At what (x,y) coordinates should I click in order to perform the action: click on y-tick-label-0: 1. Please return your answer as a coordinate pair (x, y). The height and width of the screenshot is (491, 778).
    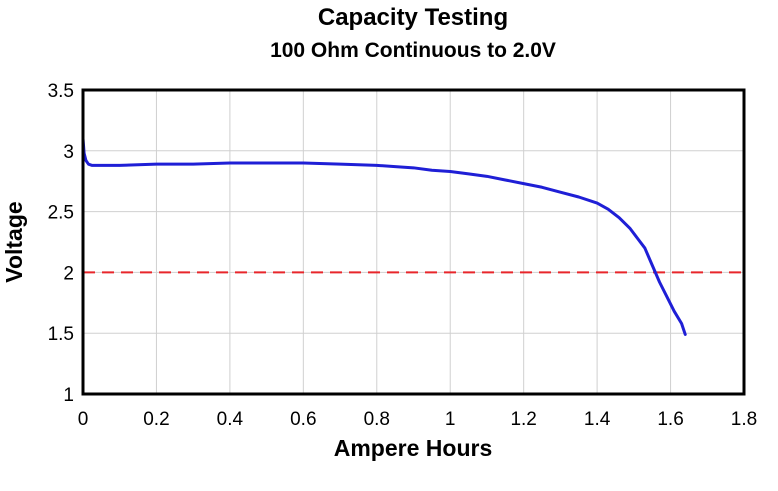
    Looking at the image, I should click on (68, 395).